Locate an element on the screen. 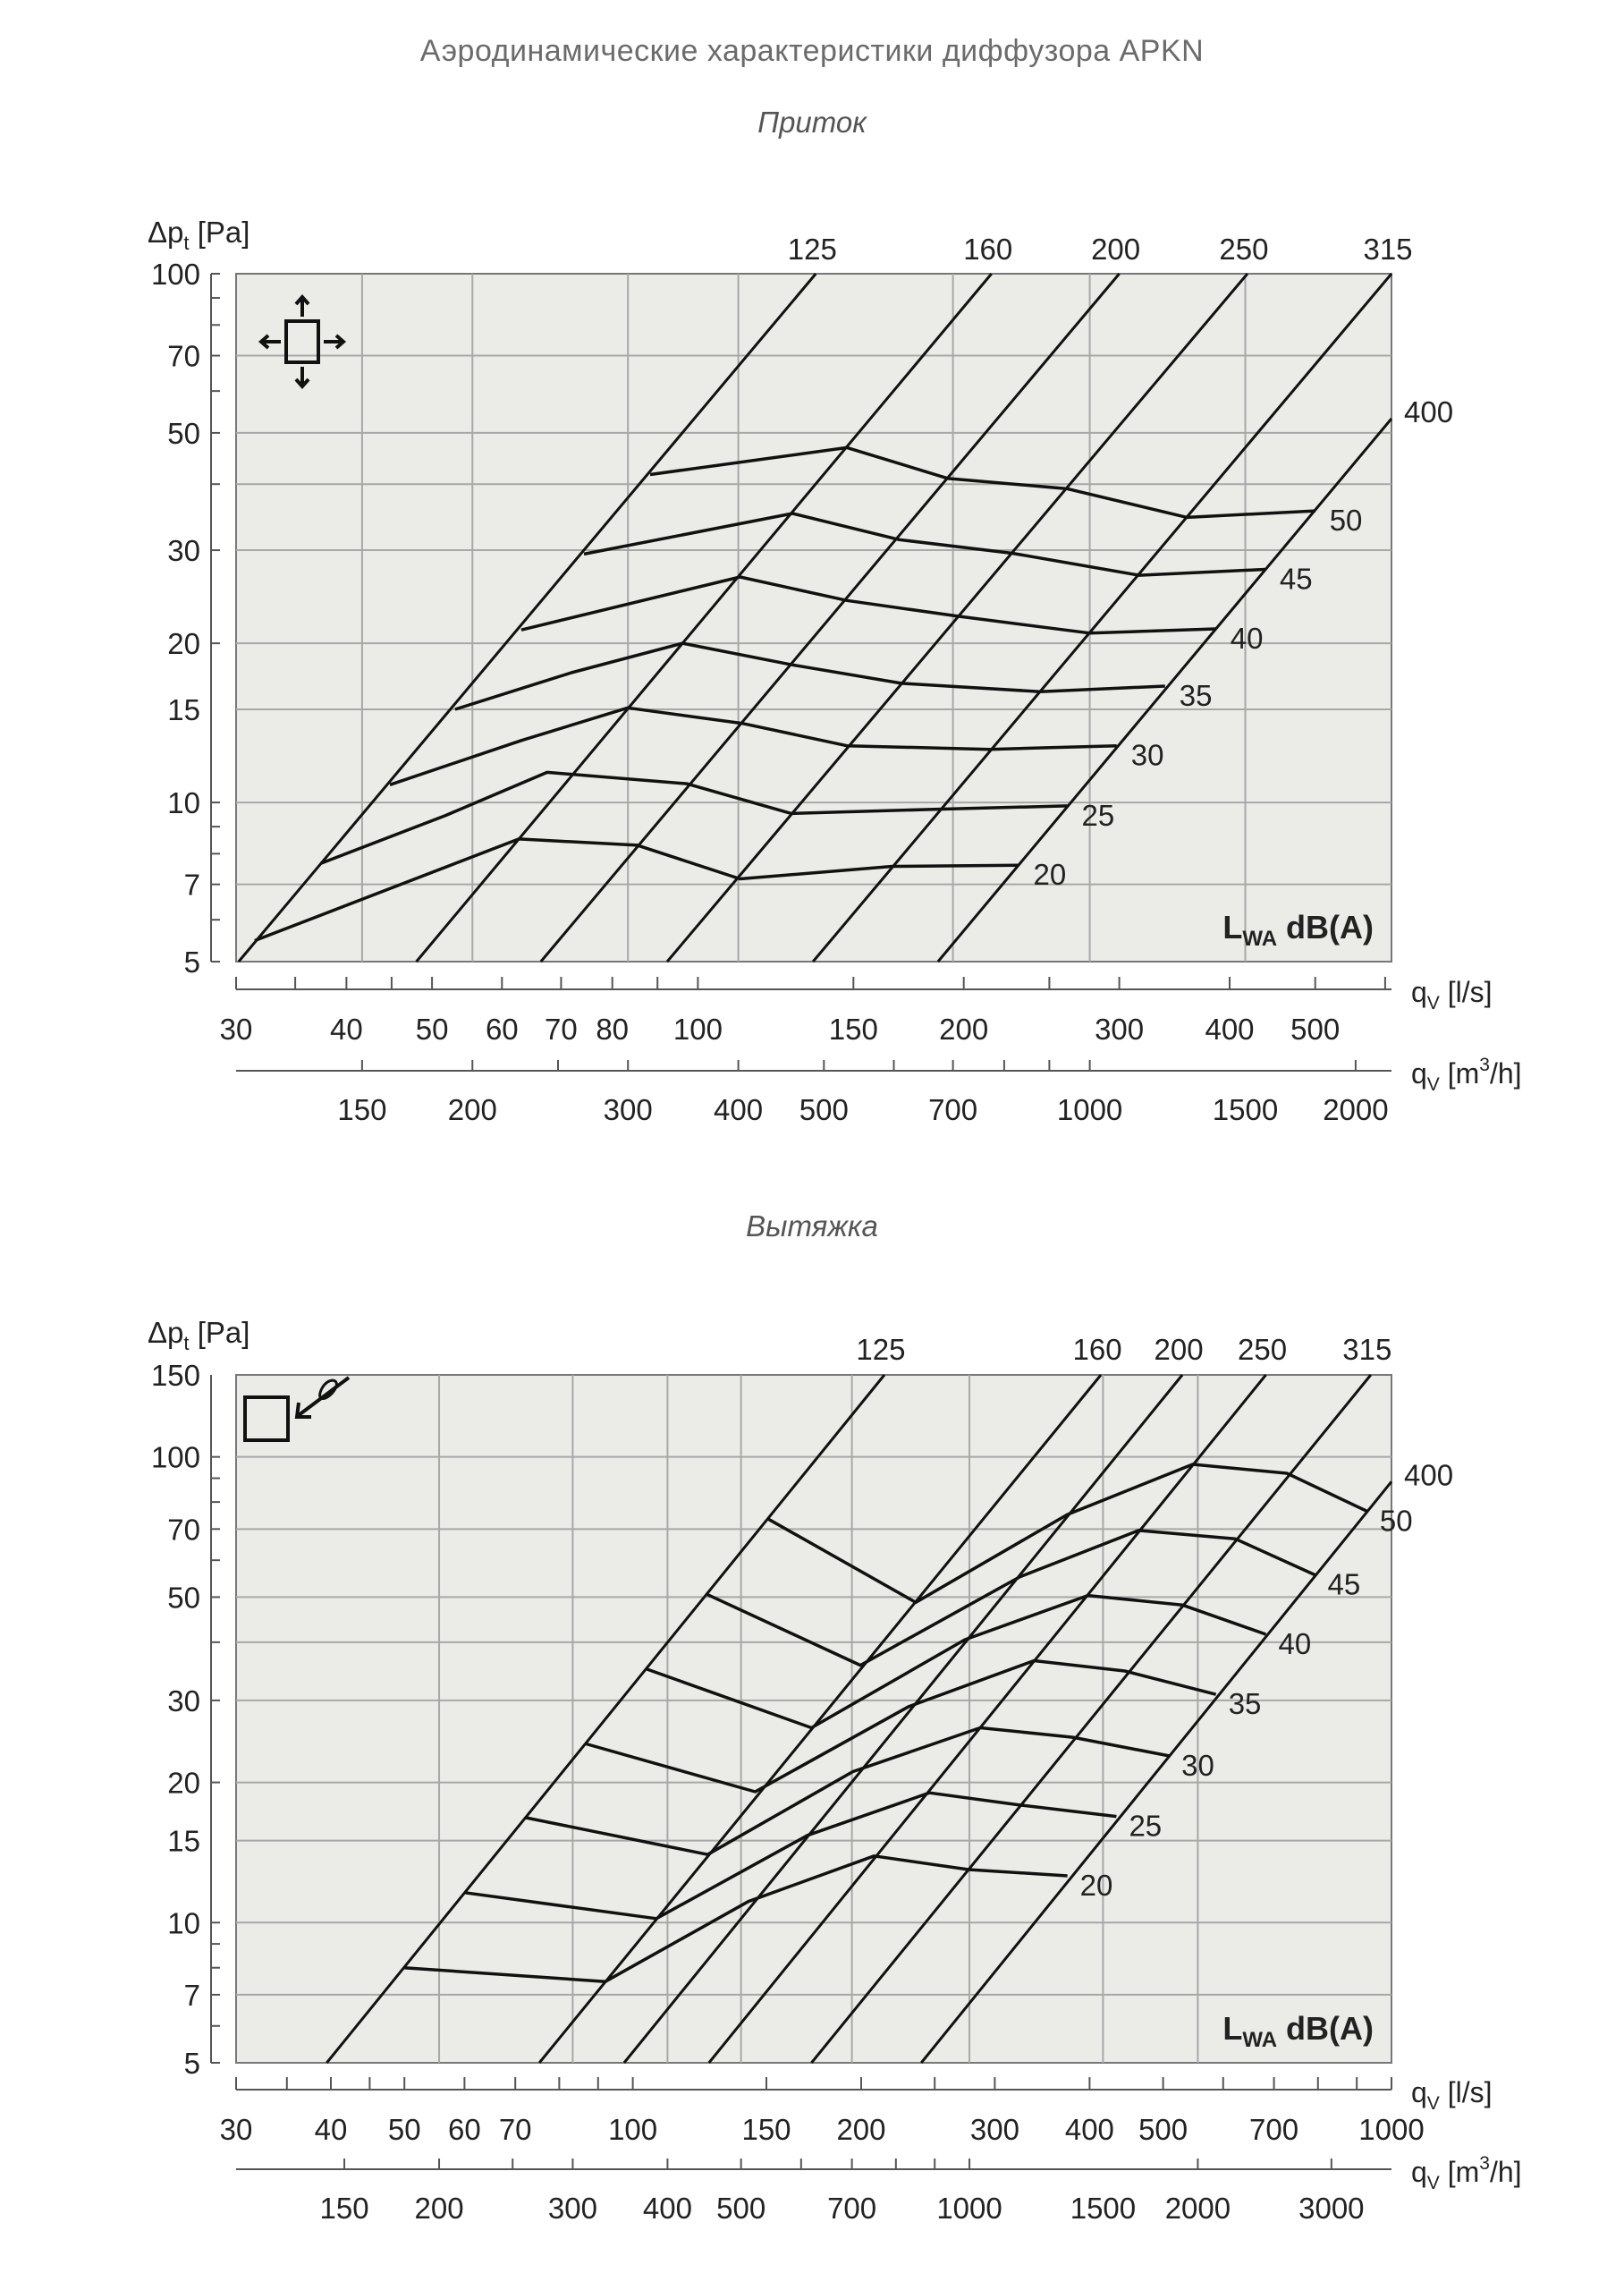 The height and width of the screenshot is (2290, 1624). y-label-unit: [Pa] is located at coordinates (220, 232).